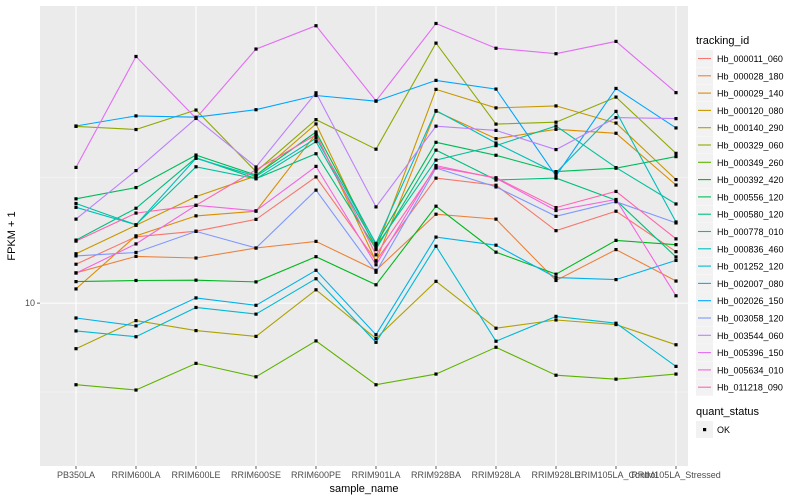  Describe the element at coordinates (750, 76) in the screenshot. I see `legend-label: Hb_000028_180` at that location.